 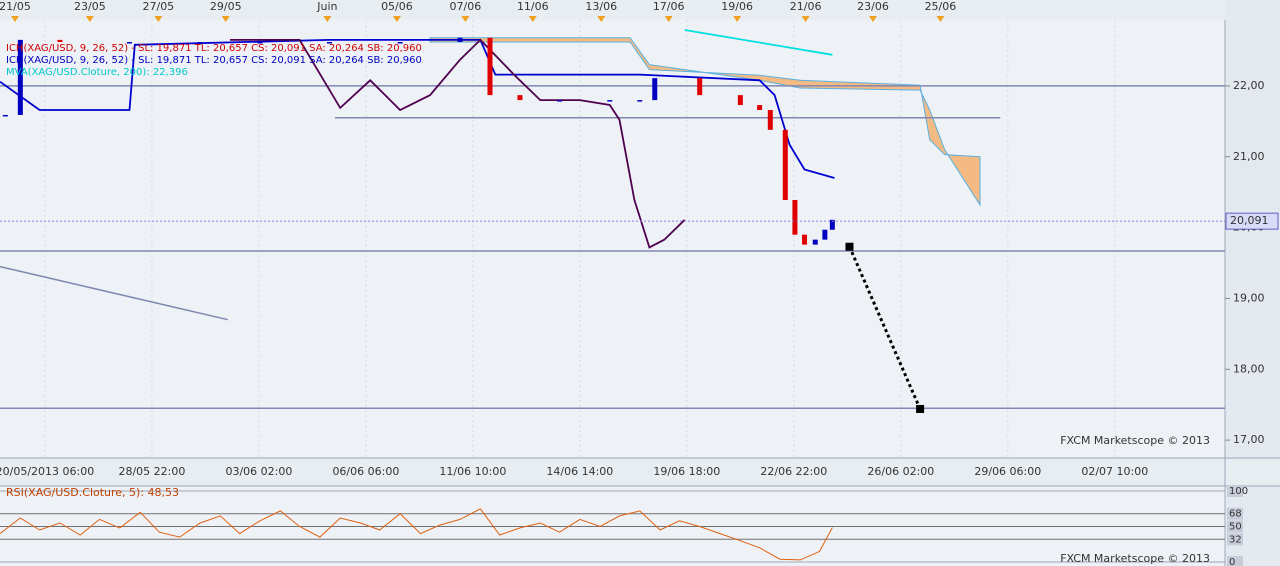 What do you see at coordinates (15, 6) in the screenshot?
I see `x2-tick-label: 21/05` at bounding box center [15, 6].